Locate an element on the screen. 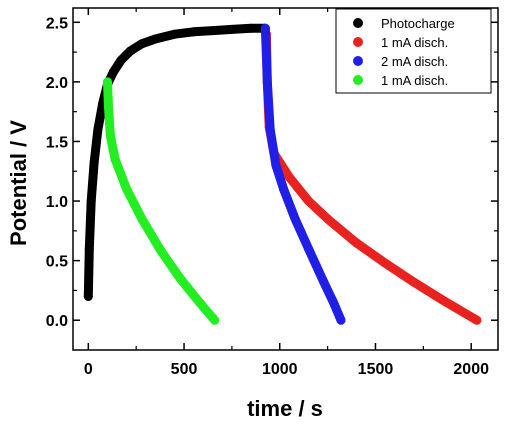 The width and height of the screenshot is (510, 428). y-tick-label: 1.5 is located at coordinates (57, 142).